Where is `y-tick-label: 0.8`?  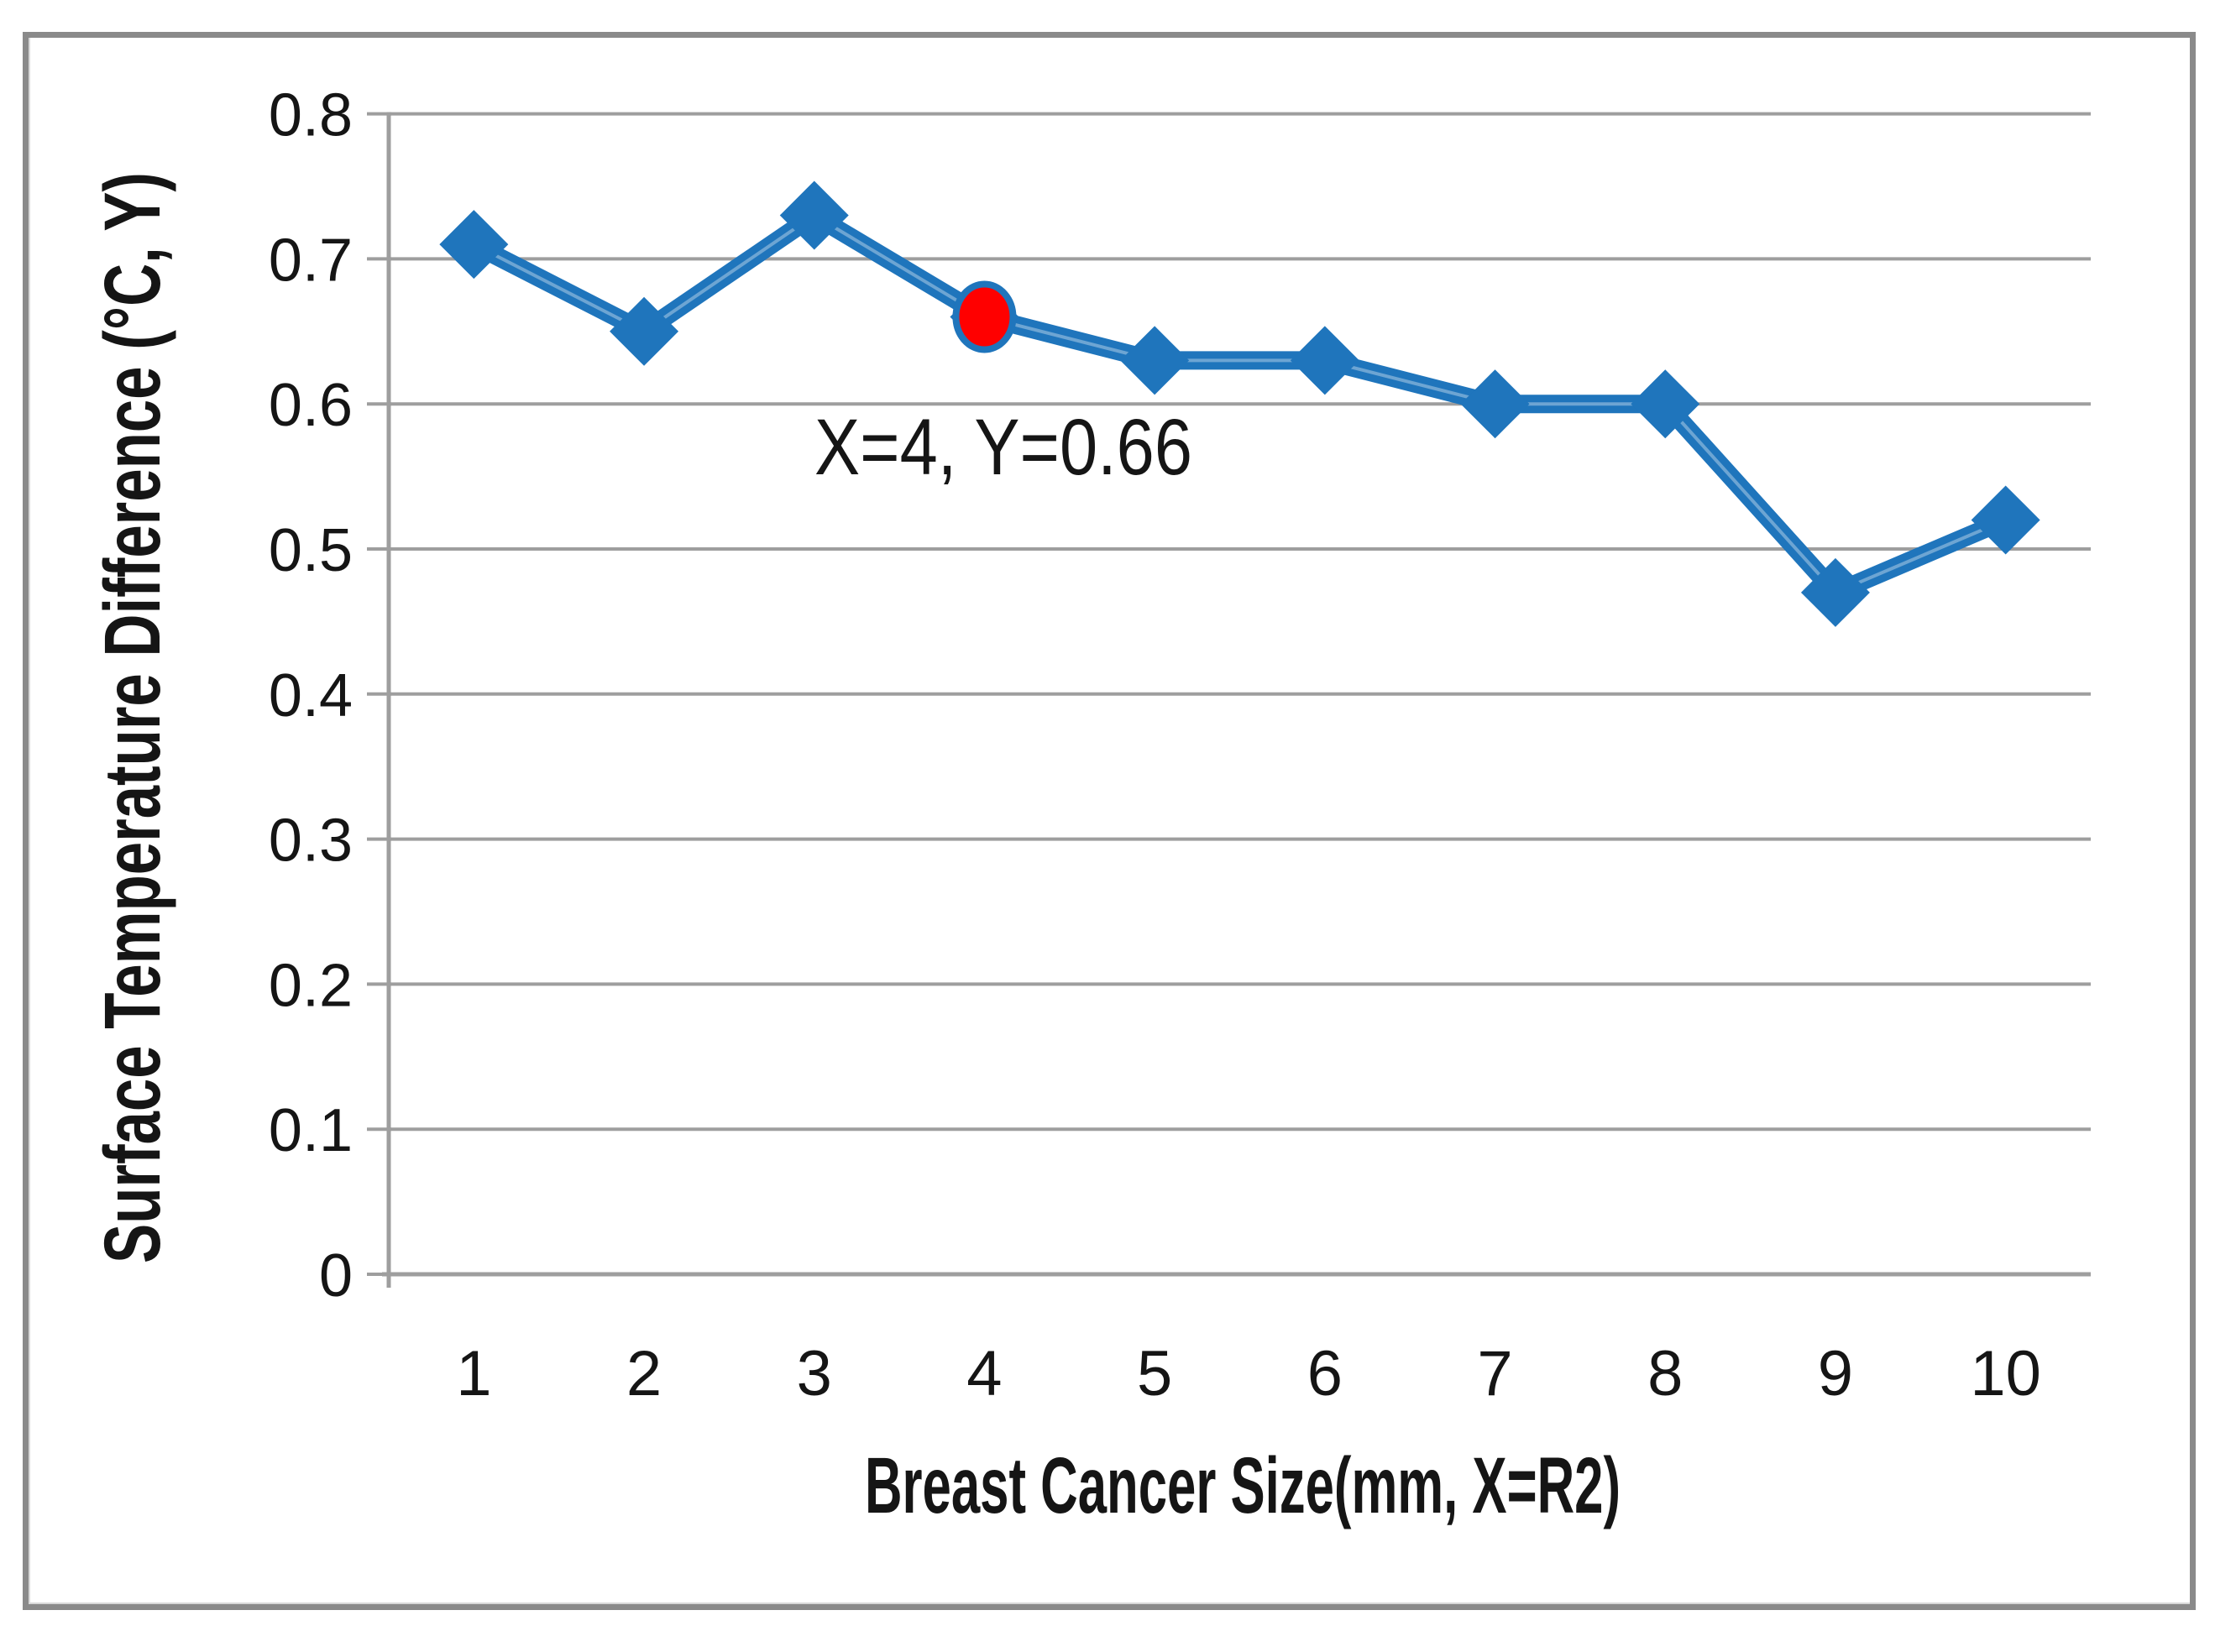
y-tick-label: 0.8 is located at coordinates (311, 116).